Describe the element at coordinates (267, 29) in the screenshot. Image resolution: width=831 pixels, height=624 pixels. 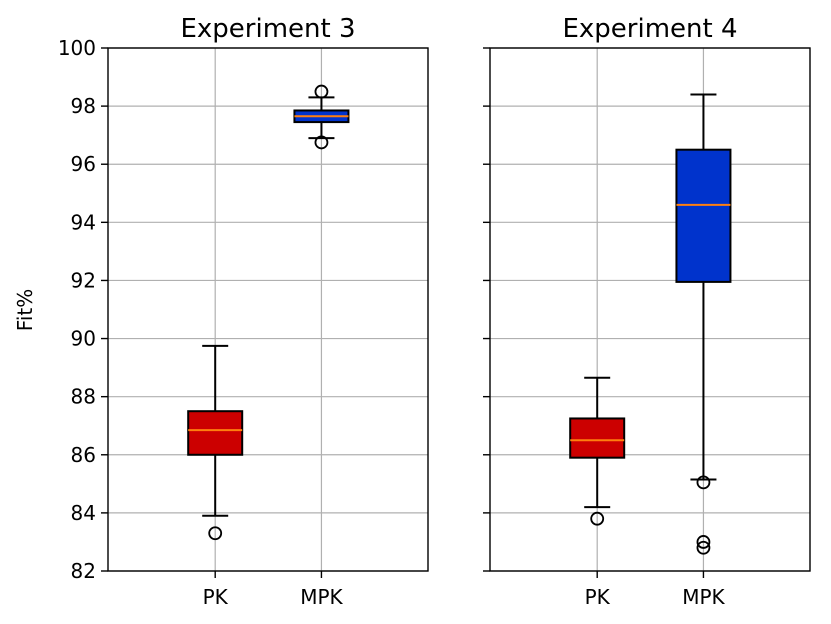
I see `panel-title: Experiment 3` at that location.